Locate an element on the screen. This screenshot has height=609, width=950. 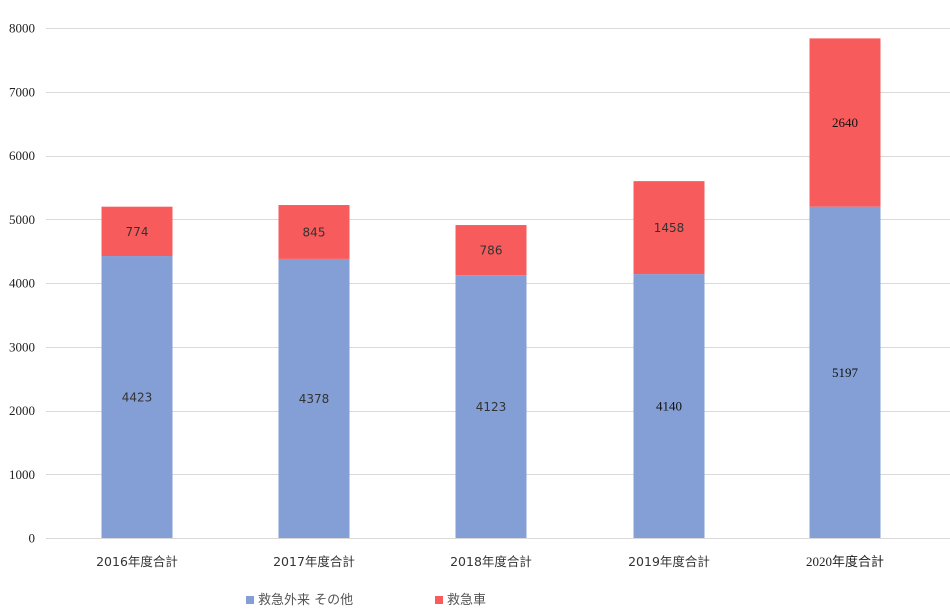
data-label: 4423 is located at coordinates (137, 398).